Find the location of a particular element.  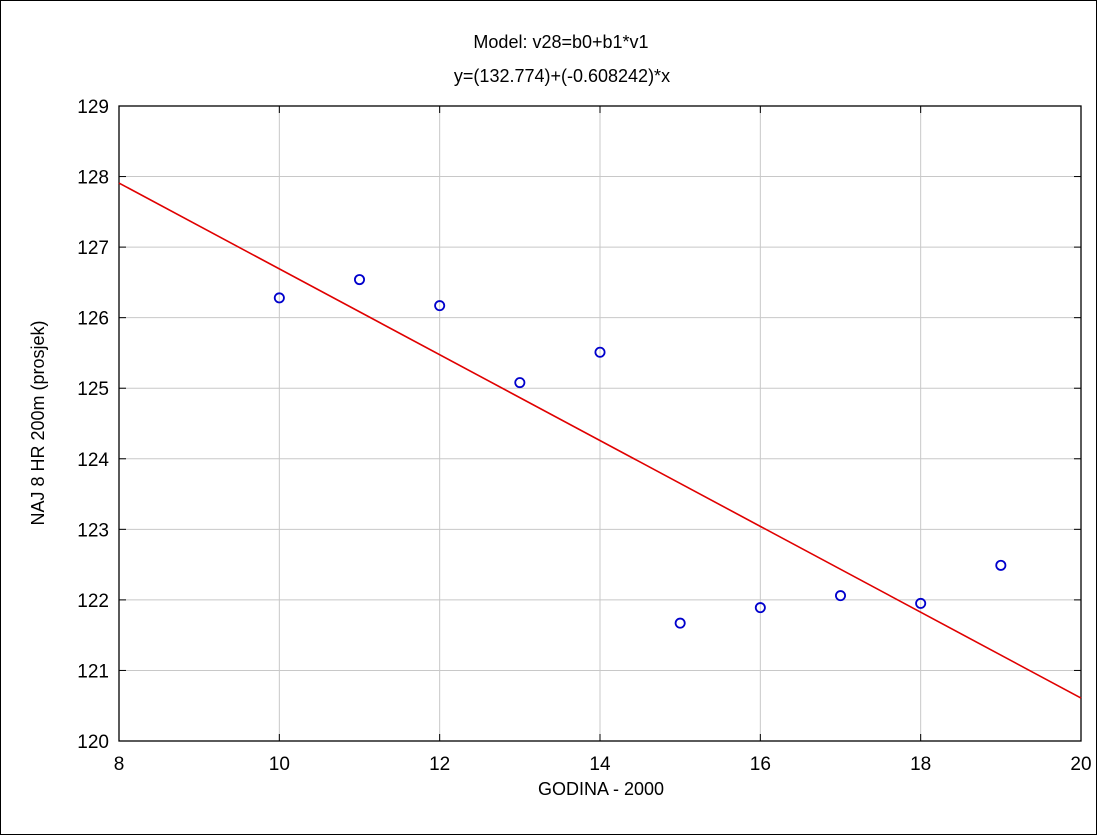

y-tick-label: 125 is located at coordinates (93, 389).